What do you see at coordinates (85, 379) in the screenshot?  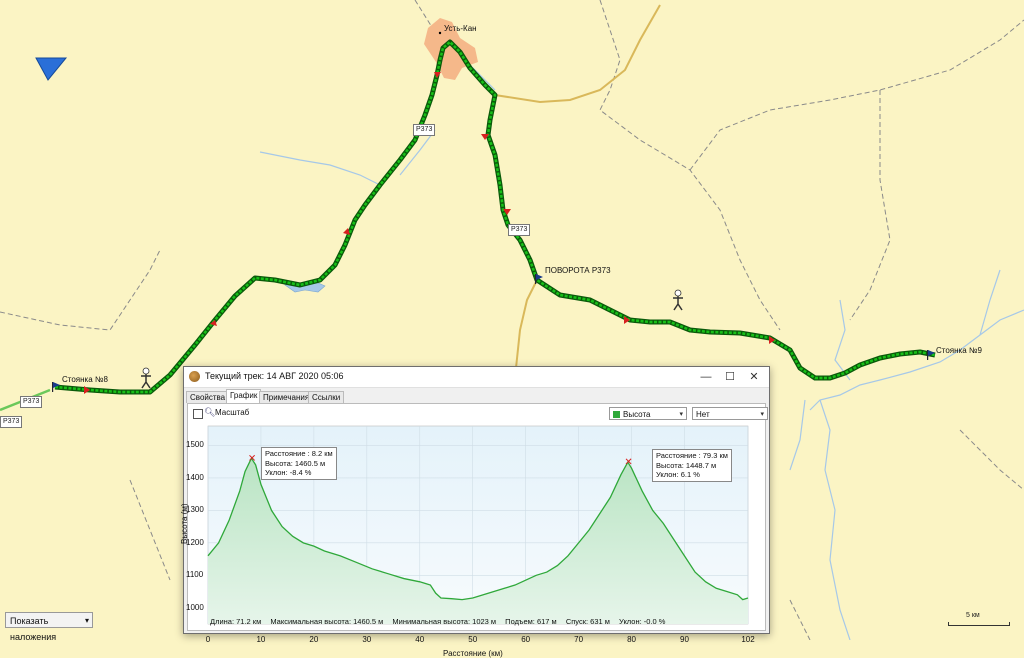 I see `waypoint-label: Стоянка №8` at bounding box center [85, 379].